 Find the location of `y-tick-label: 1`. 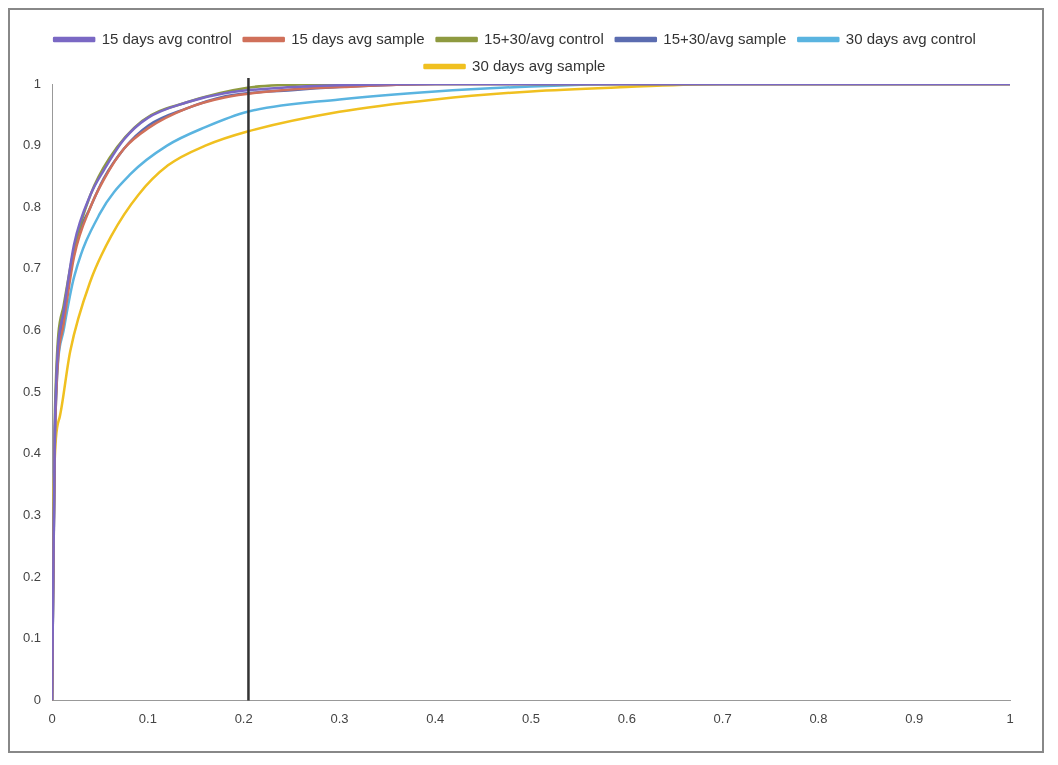

y-tick-label: 1 is located at coordinates (37, 83).